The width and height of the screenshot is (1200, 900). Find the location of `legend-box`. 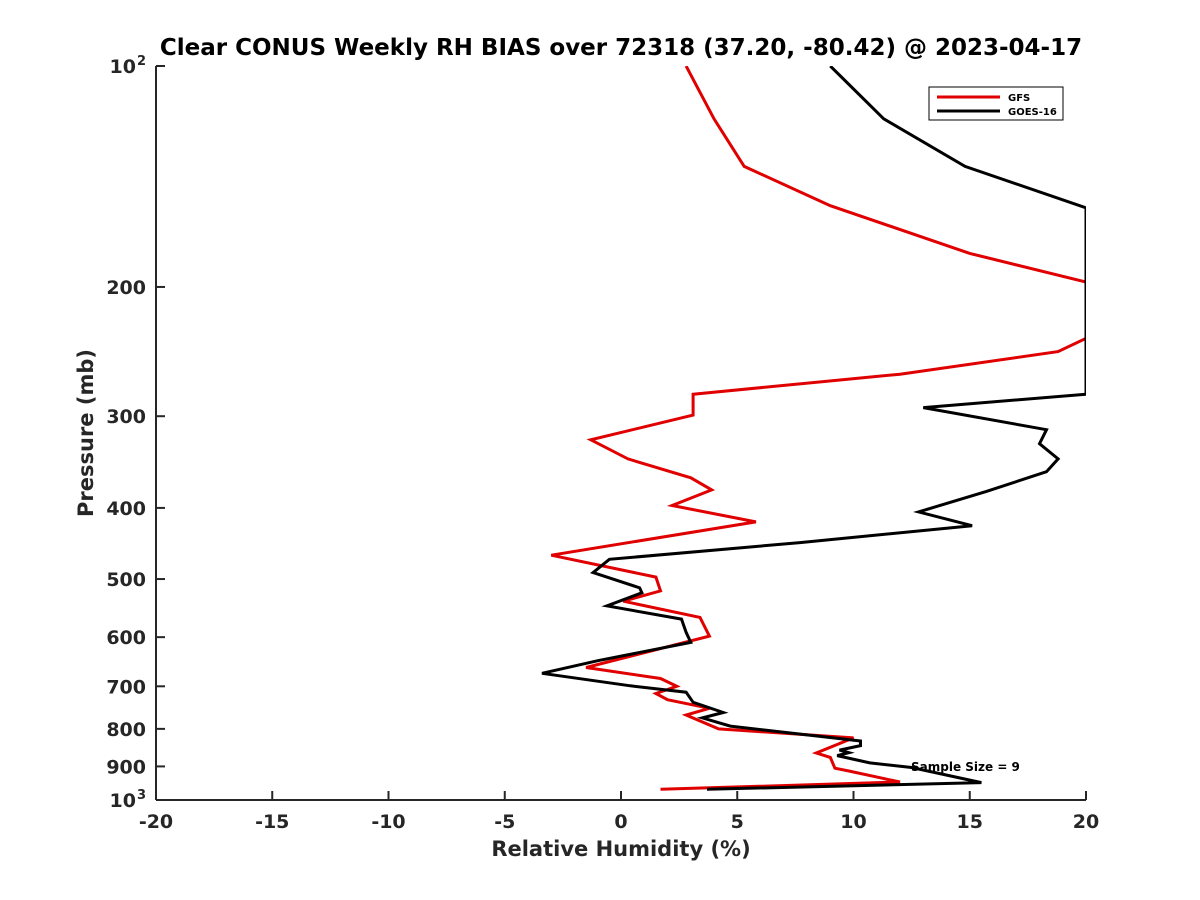

legend-box is located at coordinates (996, 103).